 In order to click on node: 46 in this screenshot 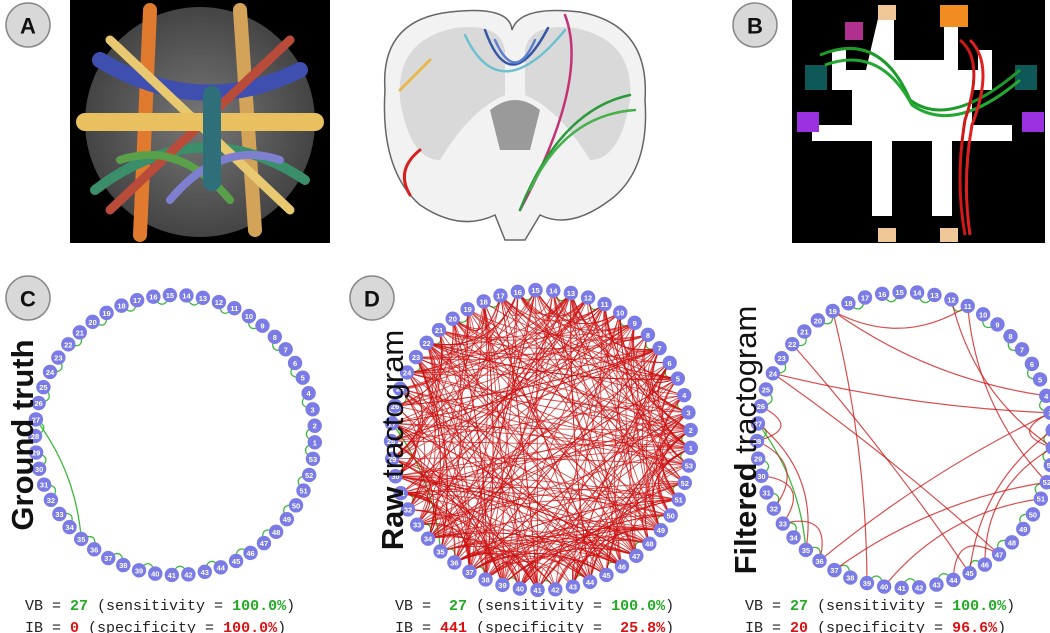, I will do `click(985, 564)`.